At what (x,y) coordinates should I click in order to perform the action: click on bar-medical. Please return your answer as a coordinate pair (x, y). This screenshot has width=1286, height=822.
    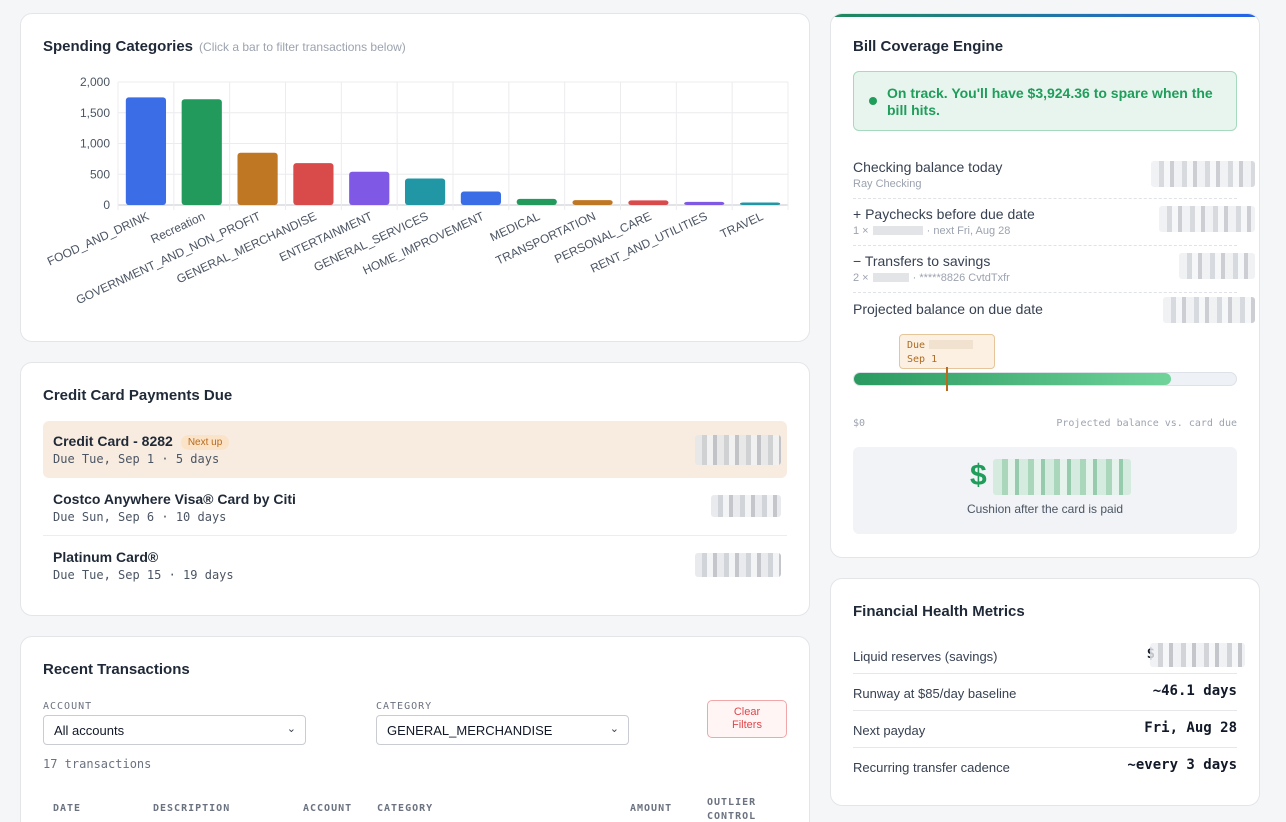
    Looking at the image, I should click on (536, 201).